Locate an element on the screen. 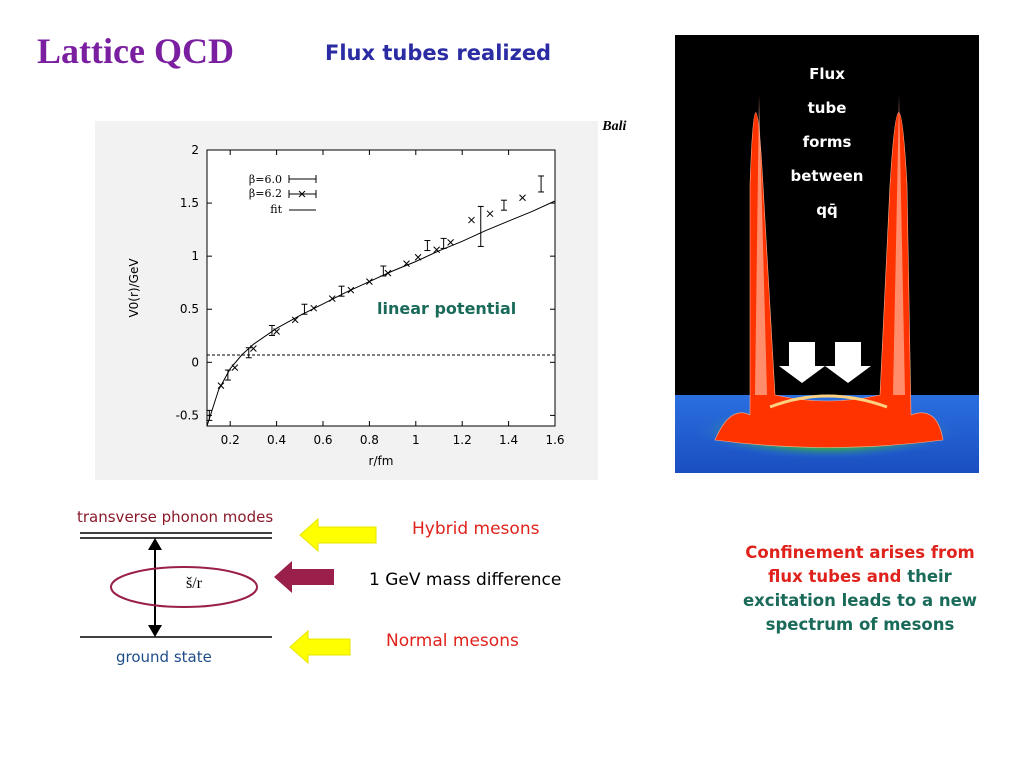 The image size is (1024, 768). normal-mesons-label: Normal mesons is located at coordinates (452, 641).